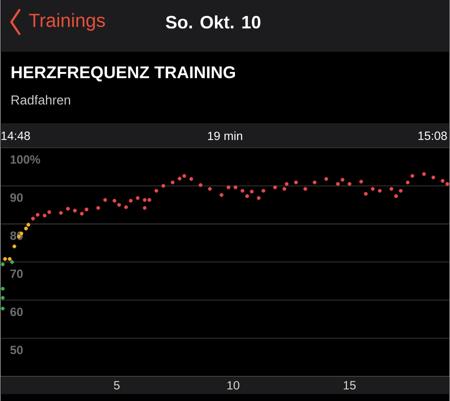 This screenshot has width=450, height=401. Describe the element at coordinates (16, 197) in the screenshot. I see `y-tick-label: 90` at that location.